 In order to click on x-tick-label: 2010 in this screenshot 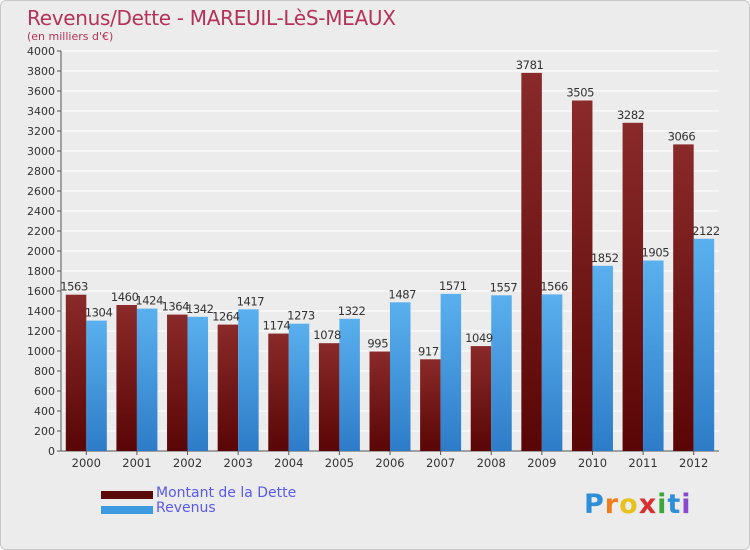, I will do `click(592, 463)`.